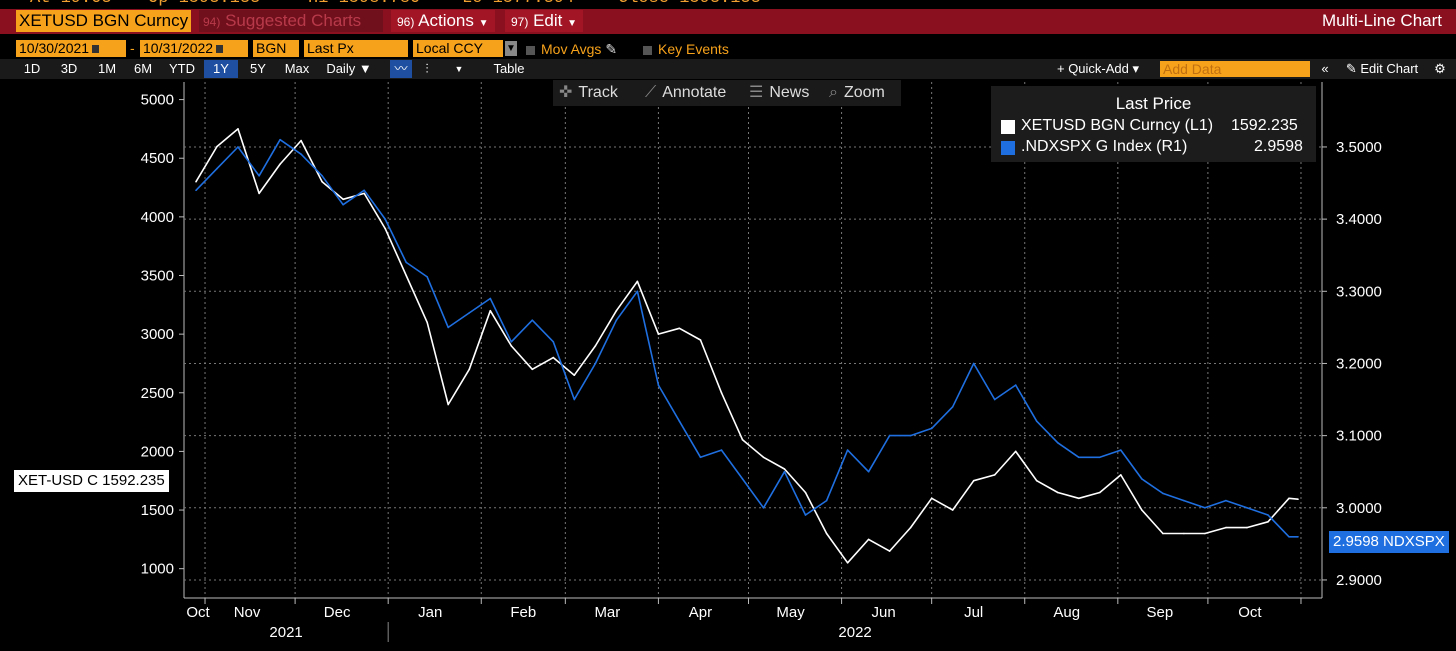 The width and height of the screenshot is (1456, 651). Describe the element at coordinates (1264, 125) in the screenshot. I see `legend-series-value: 1592.235` at that location.